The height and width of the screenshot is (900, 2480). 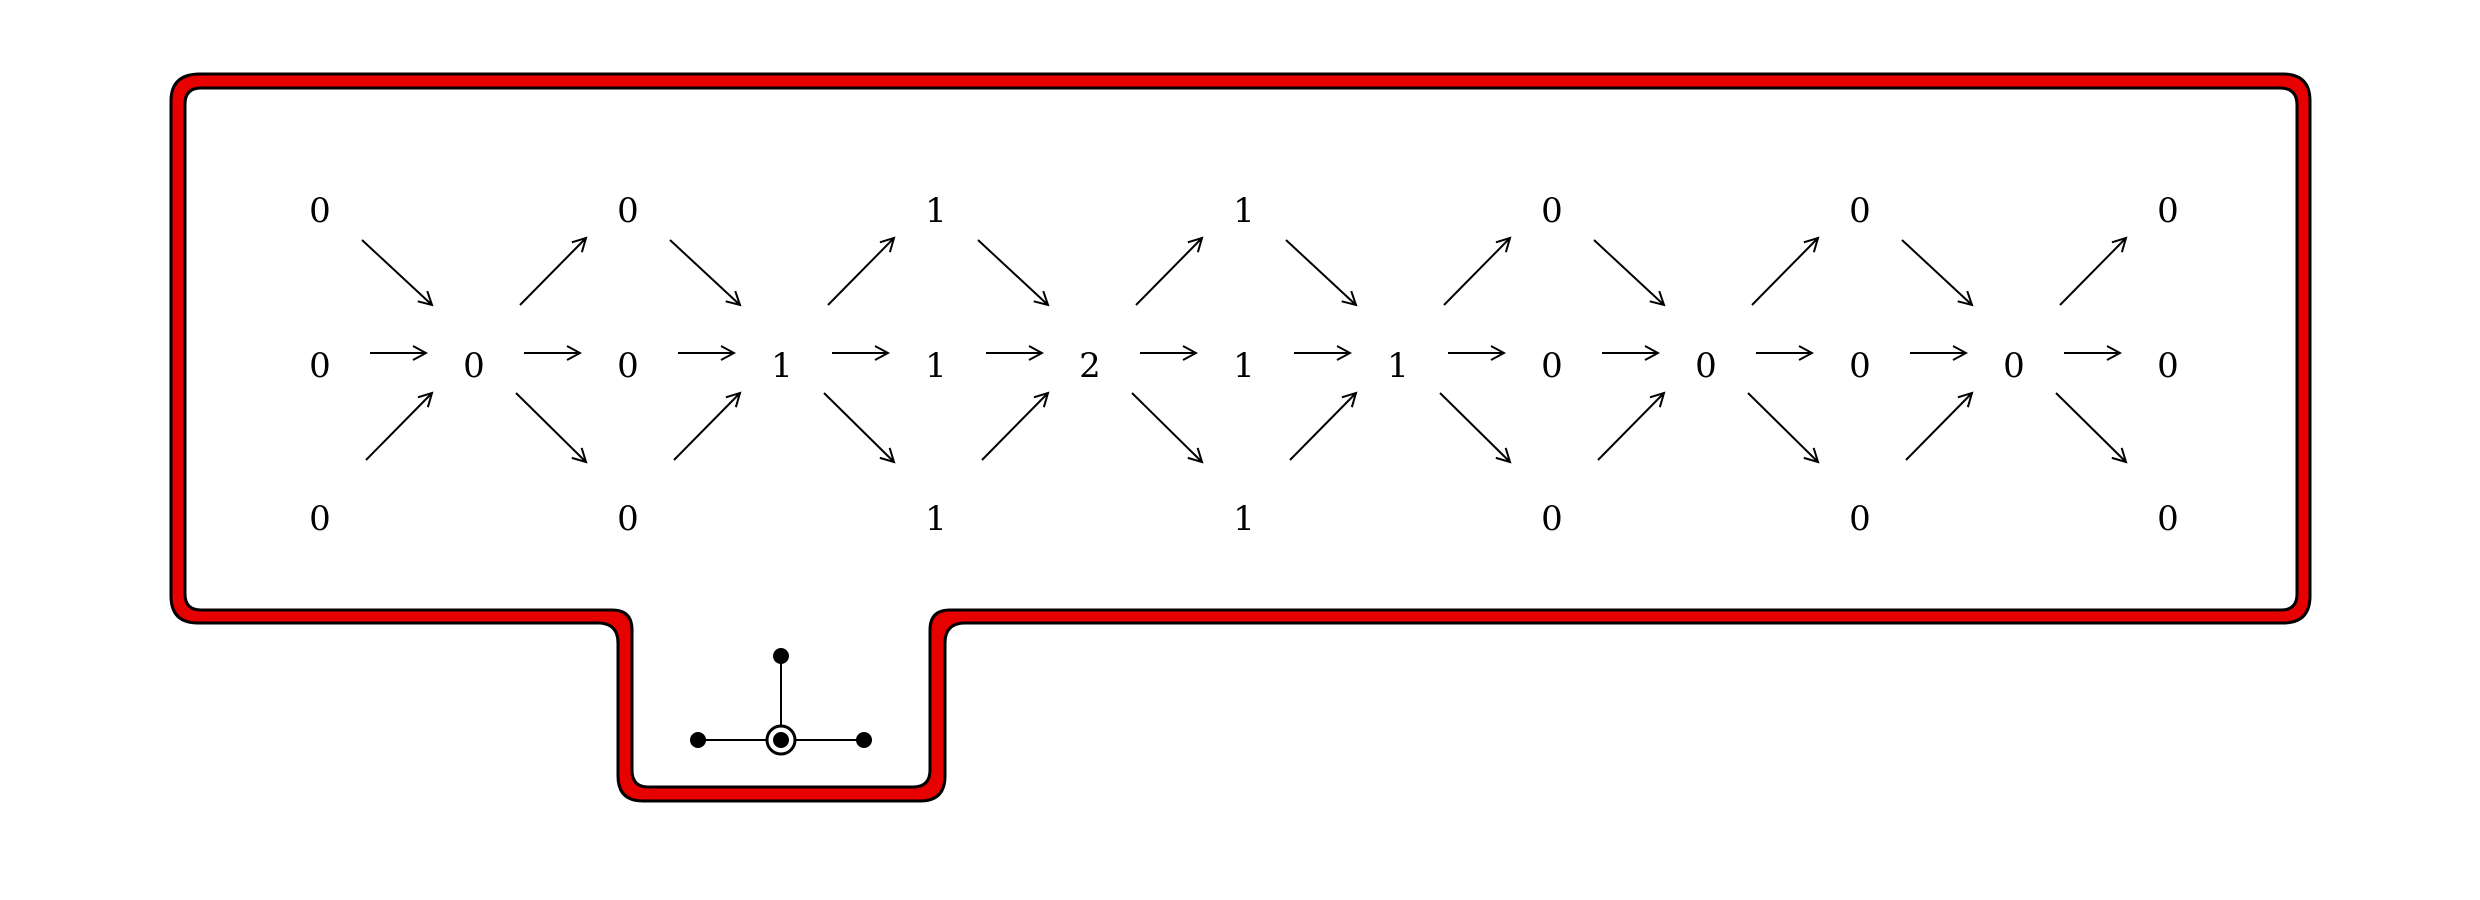 What do you see at coordinates (320, 211) in the screenshot?
I see `top-node-0: 0` at bounding box center [320, 211].